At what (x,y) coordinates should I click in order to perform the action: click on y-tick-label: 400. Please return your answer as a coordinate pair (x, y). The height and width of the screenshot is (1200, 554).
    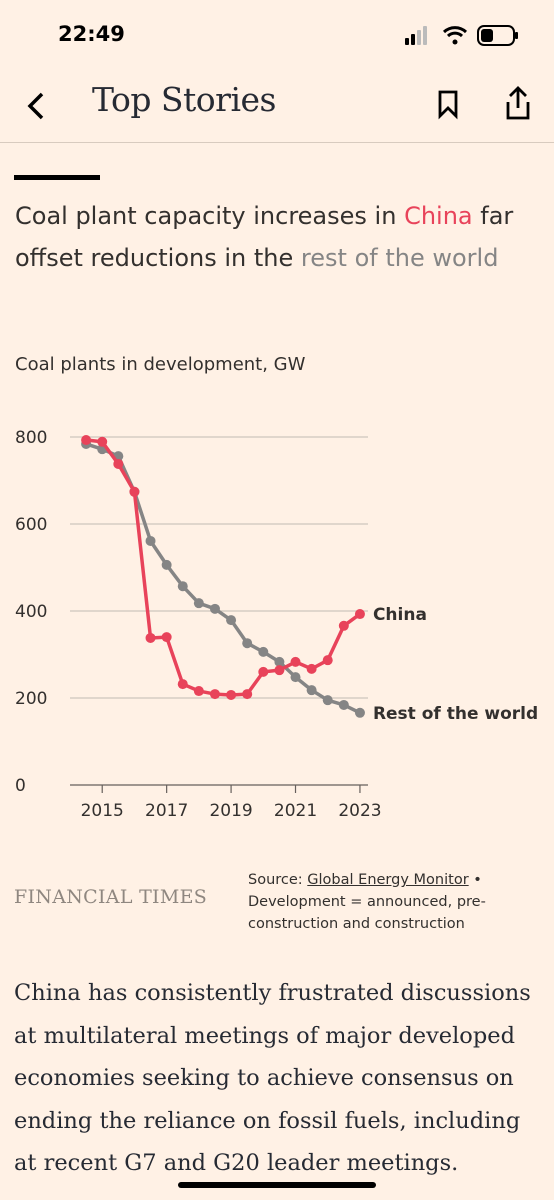
    Looking at the image, I should click on (31, 612).